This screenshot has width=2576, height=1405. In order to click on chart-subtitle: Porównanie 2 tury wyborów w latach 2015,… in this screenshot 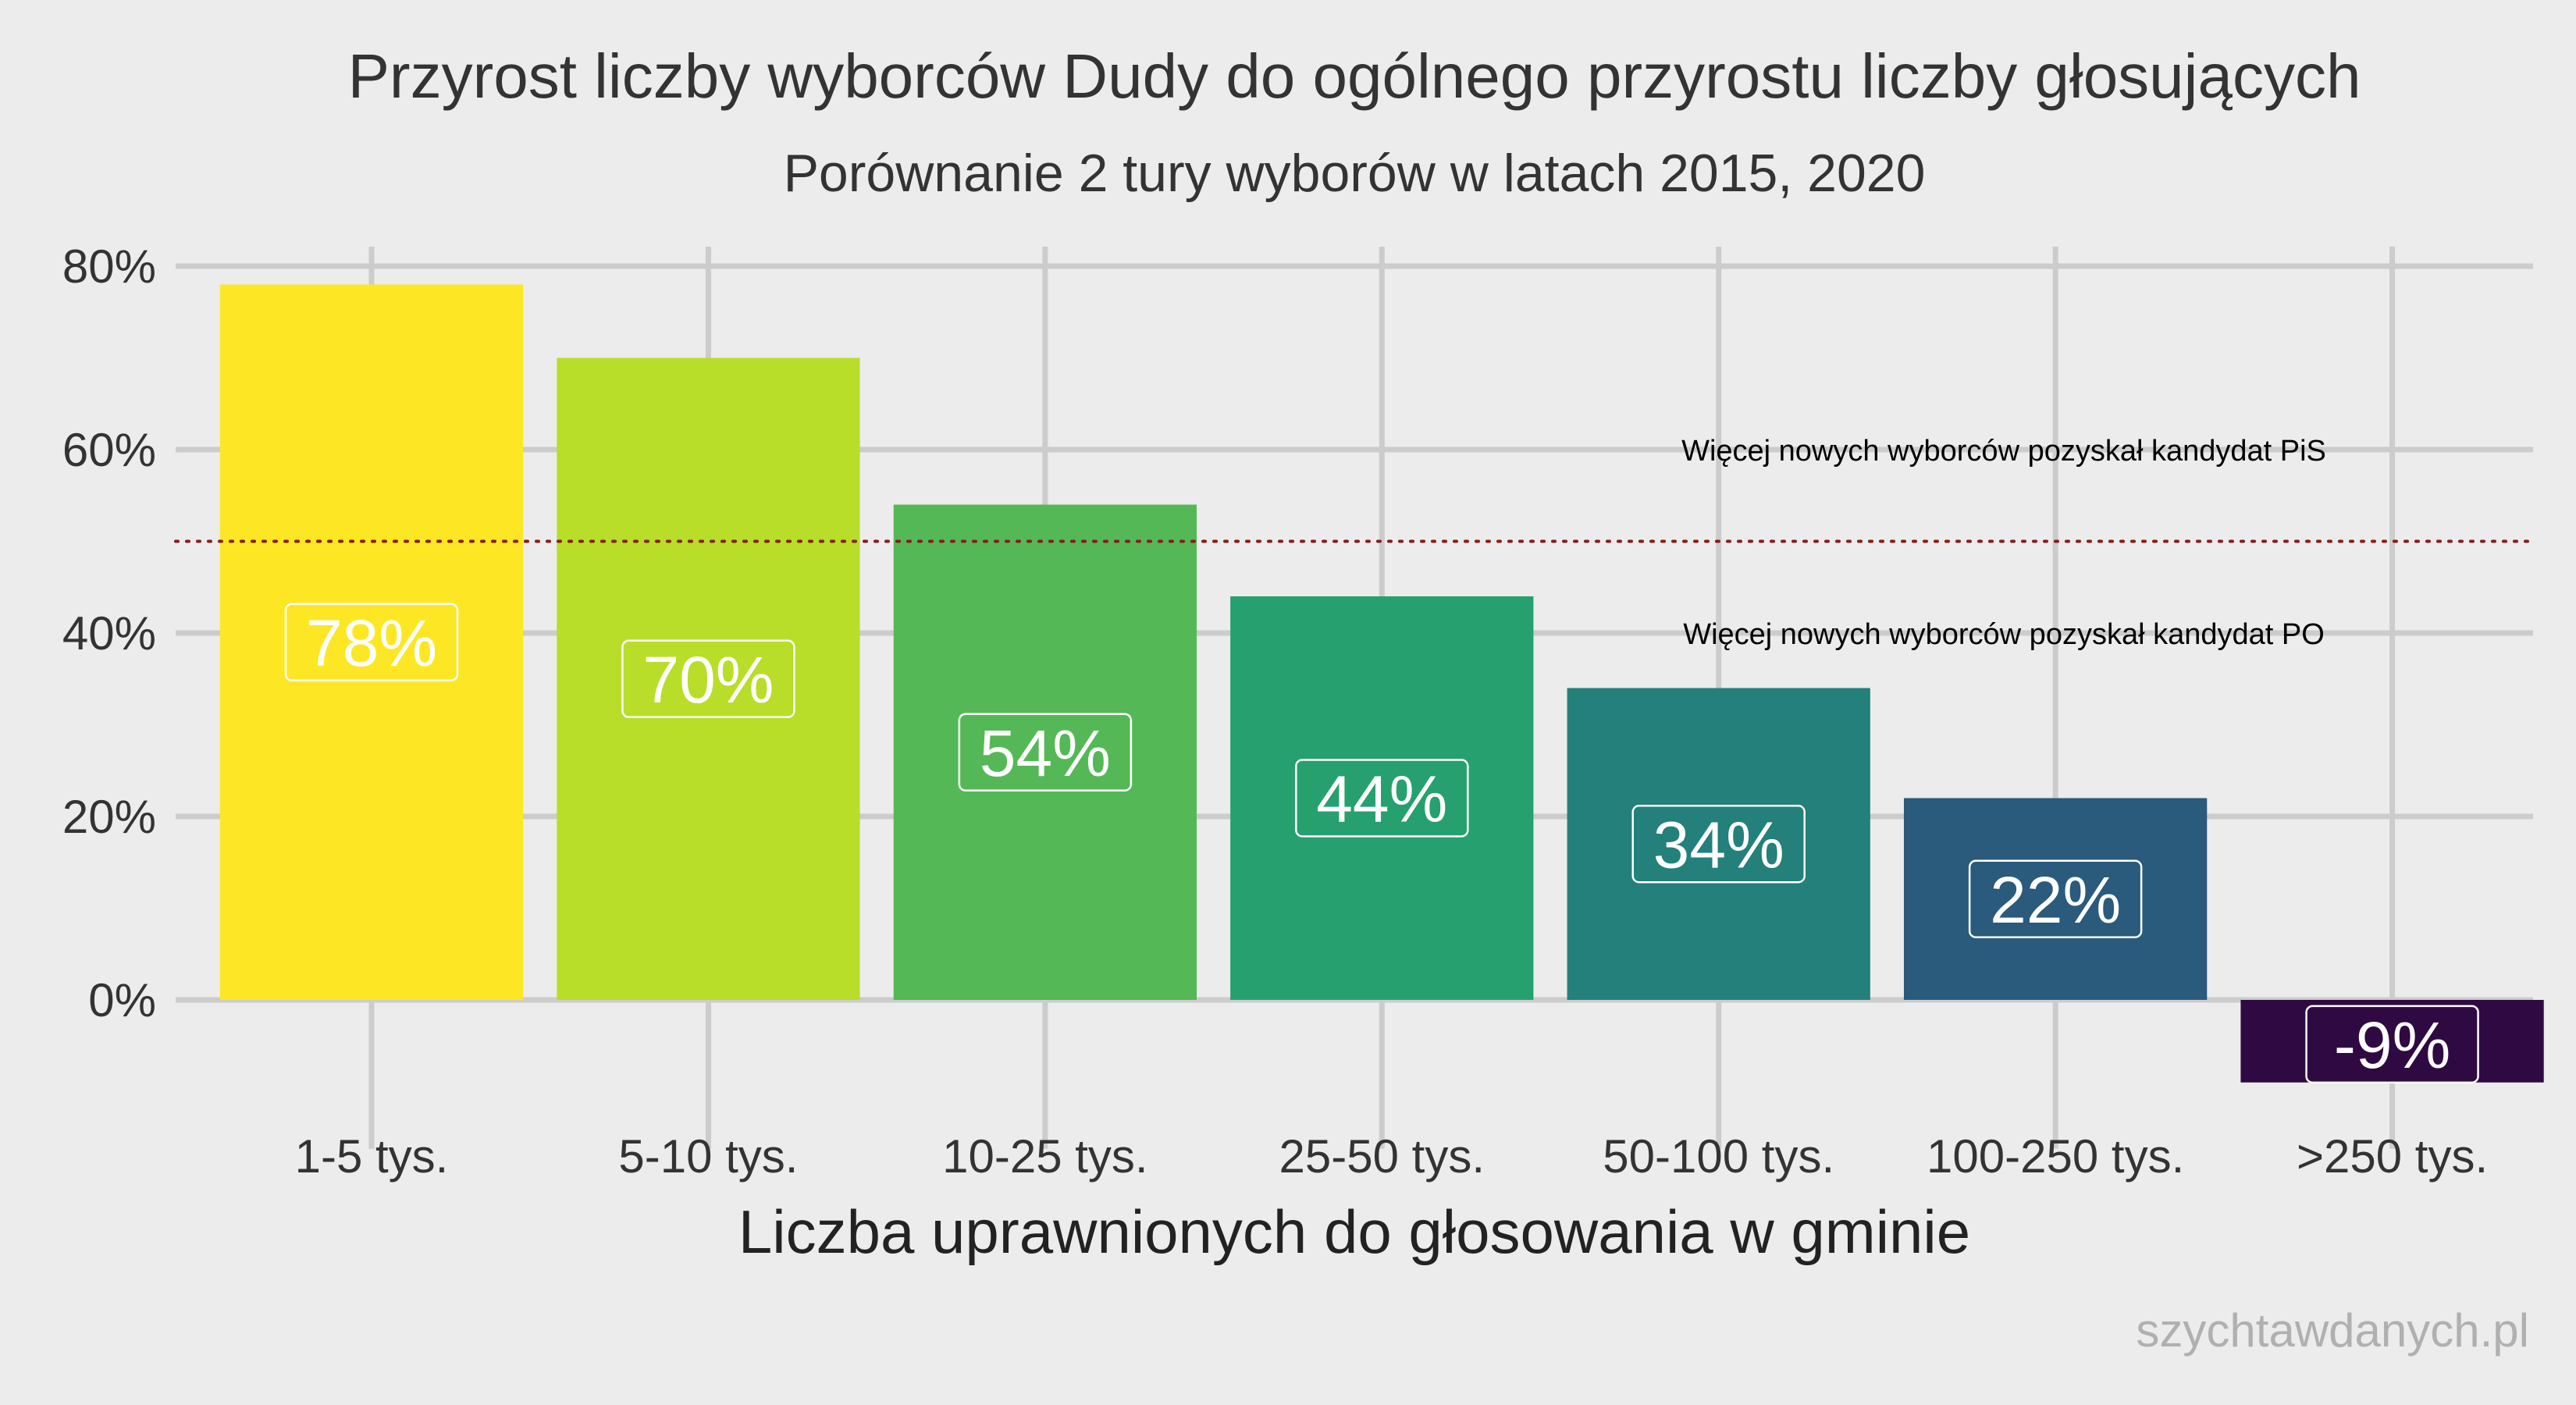, I will do `click(1355, 173)`.